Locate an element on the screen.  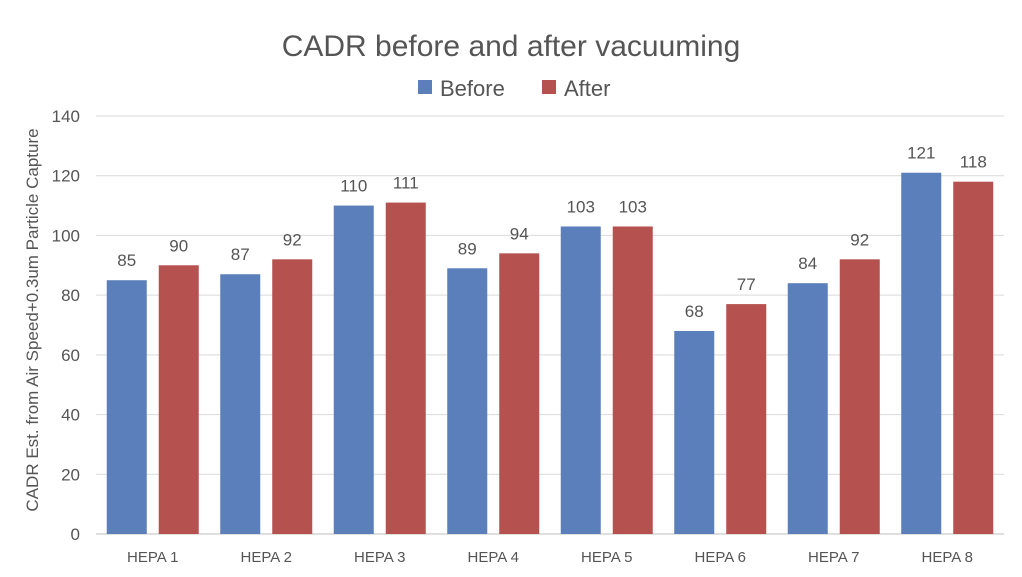
legend-label-after: After is located at coordinates (587, 88).